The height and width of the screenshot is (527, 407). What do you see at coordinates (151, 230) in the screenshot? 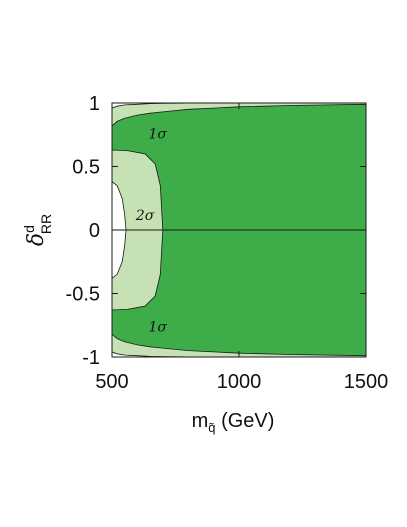
I see `region-labels: 1σ 1σ 2σ` at bounding box center [151, 230].